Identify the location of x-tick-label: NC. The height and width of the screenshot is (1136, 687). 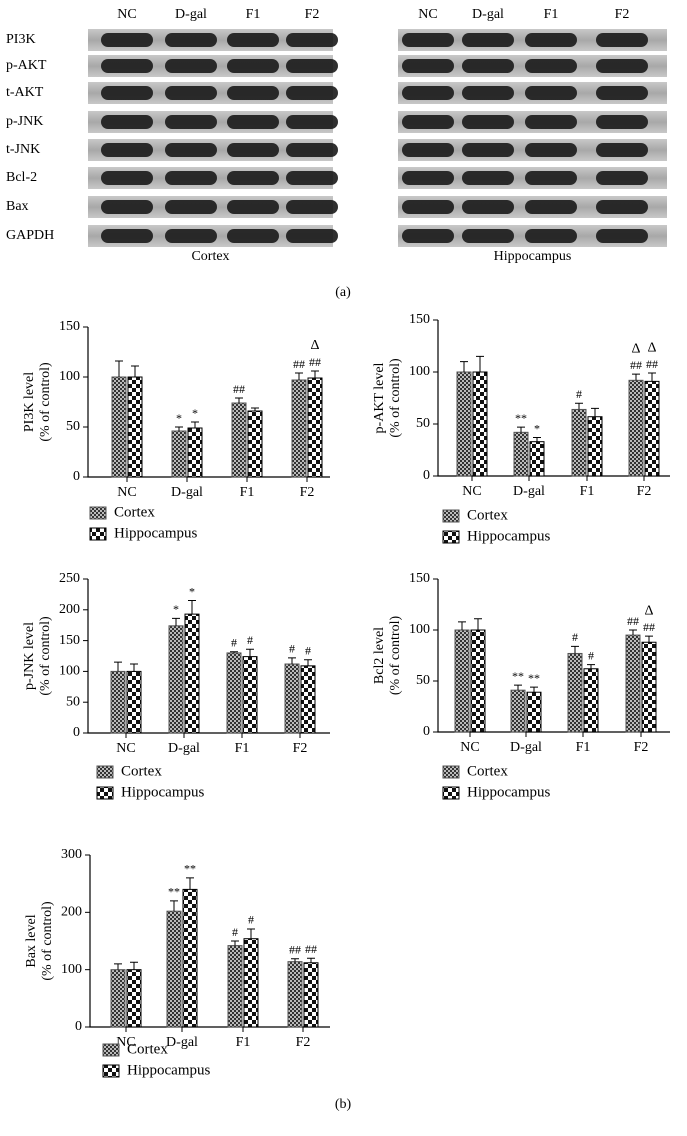
(125, 1042).